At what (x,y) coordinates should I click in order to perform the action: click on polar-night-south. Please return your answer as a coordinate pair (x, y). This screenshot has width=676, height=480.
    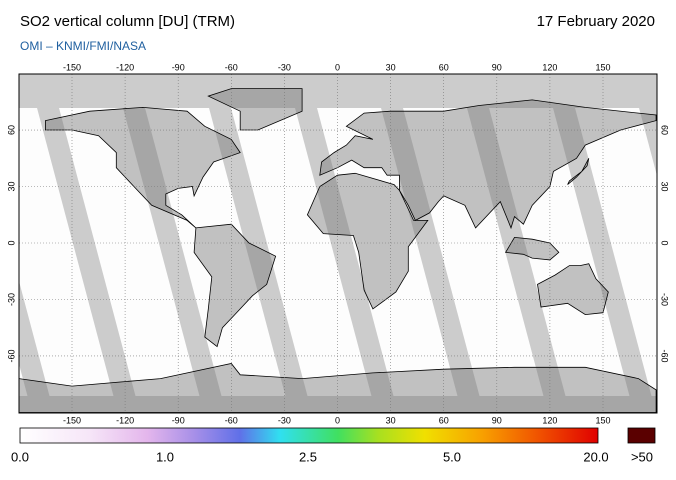
    Looking at the image, I should click on (338, 404).